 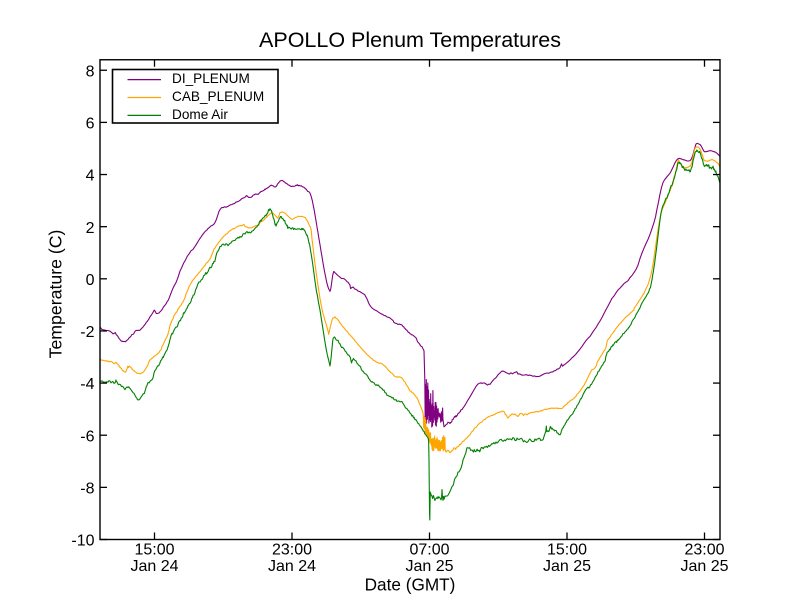 I want to click on svg-text: -6, so click(x=87, y=436).